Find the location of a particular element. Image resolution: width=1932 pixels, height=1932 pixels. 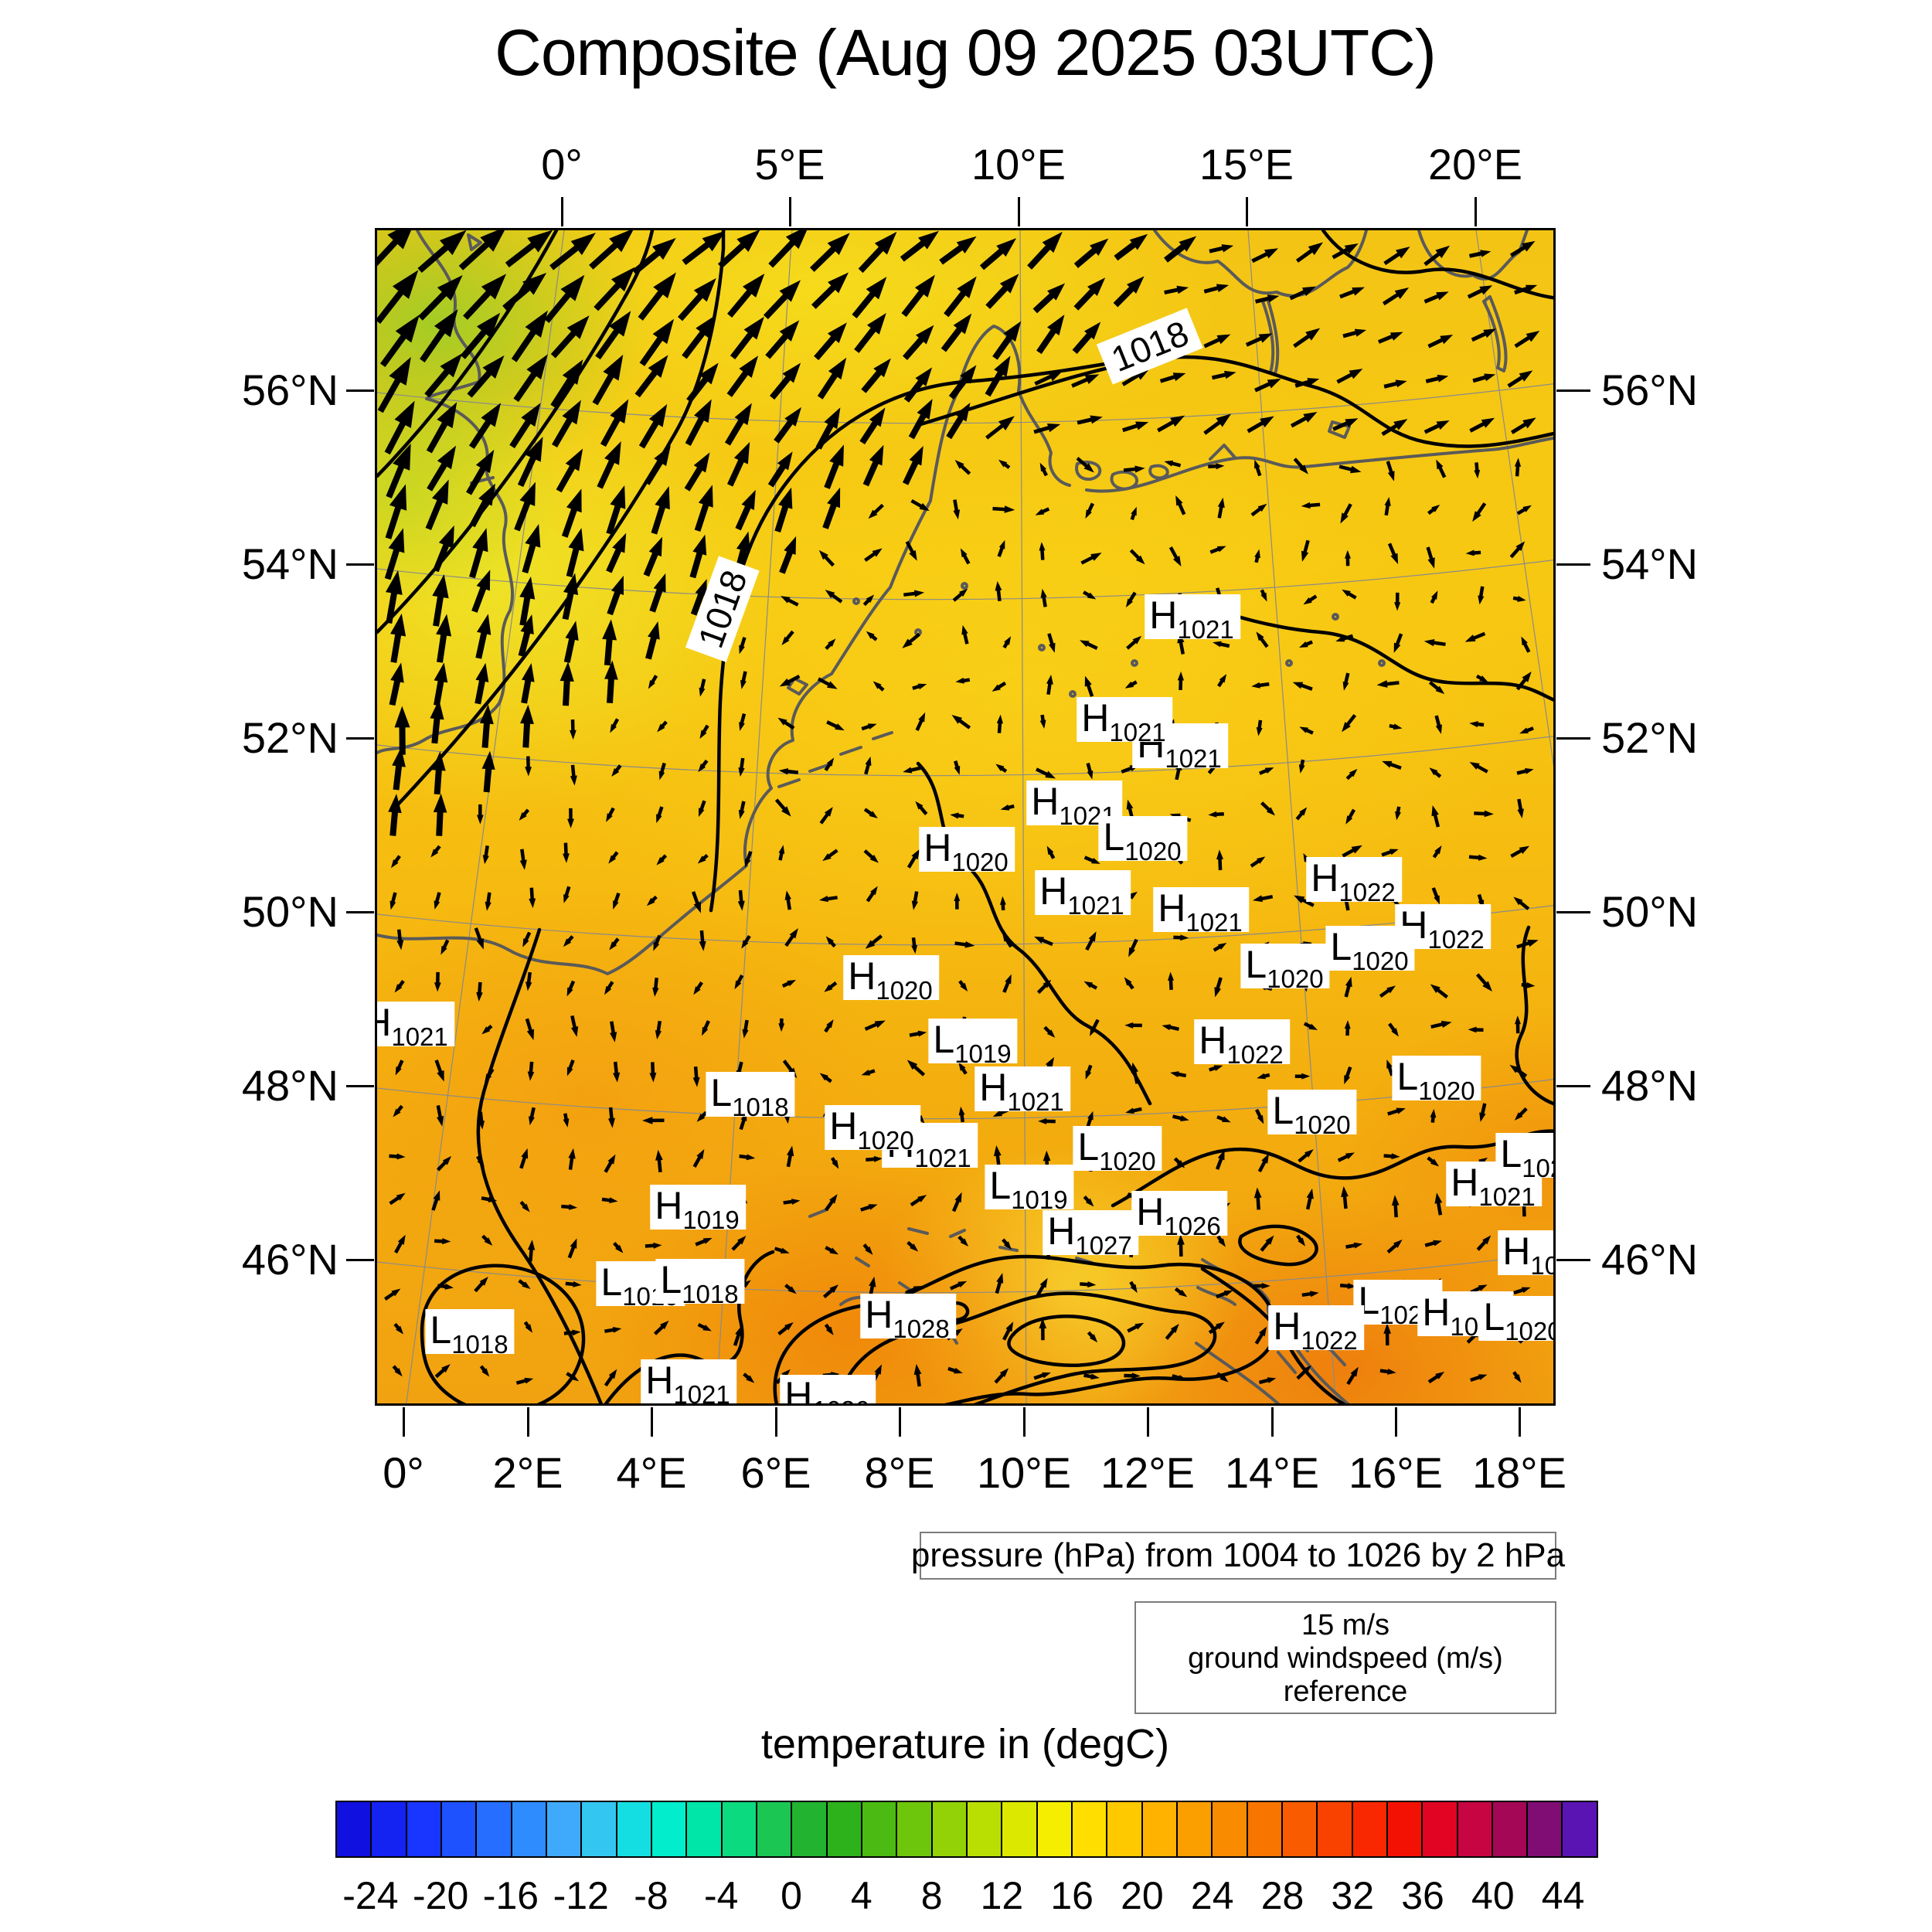

wind-reference-caption: ground windspeed (m/s) reference is located at coordinates (1346, 1675).